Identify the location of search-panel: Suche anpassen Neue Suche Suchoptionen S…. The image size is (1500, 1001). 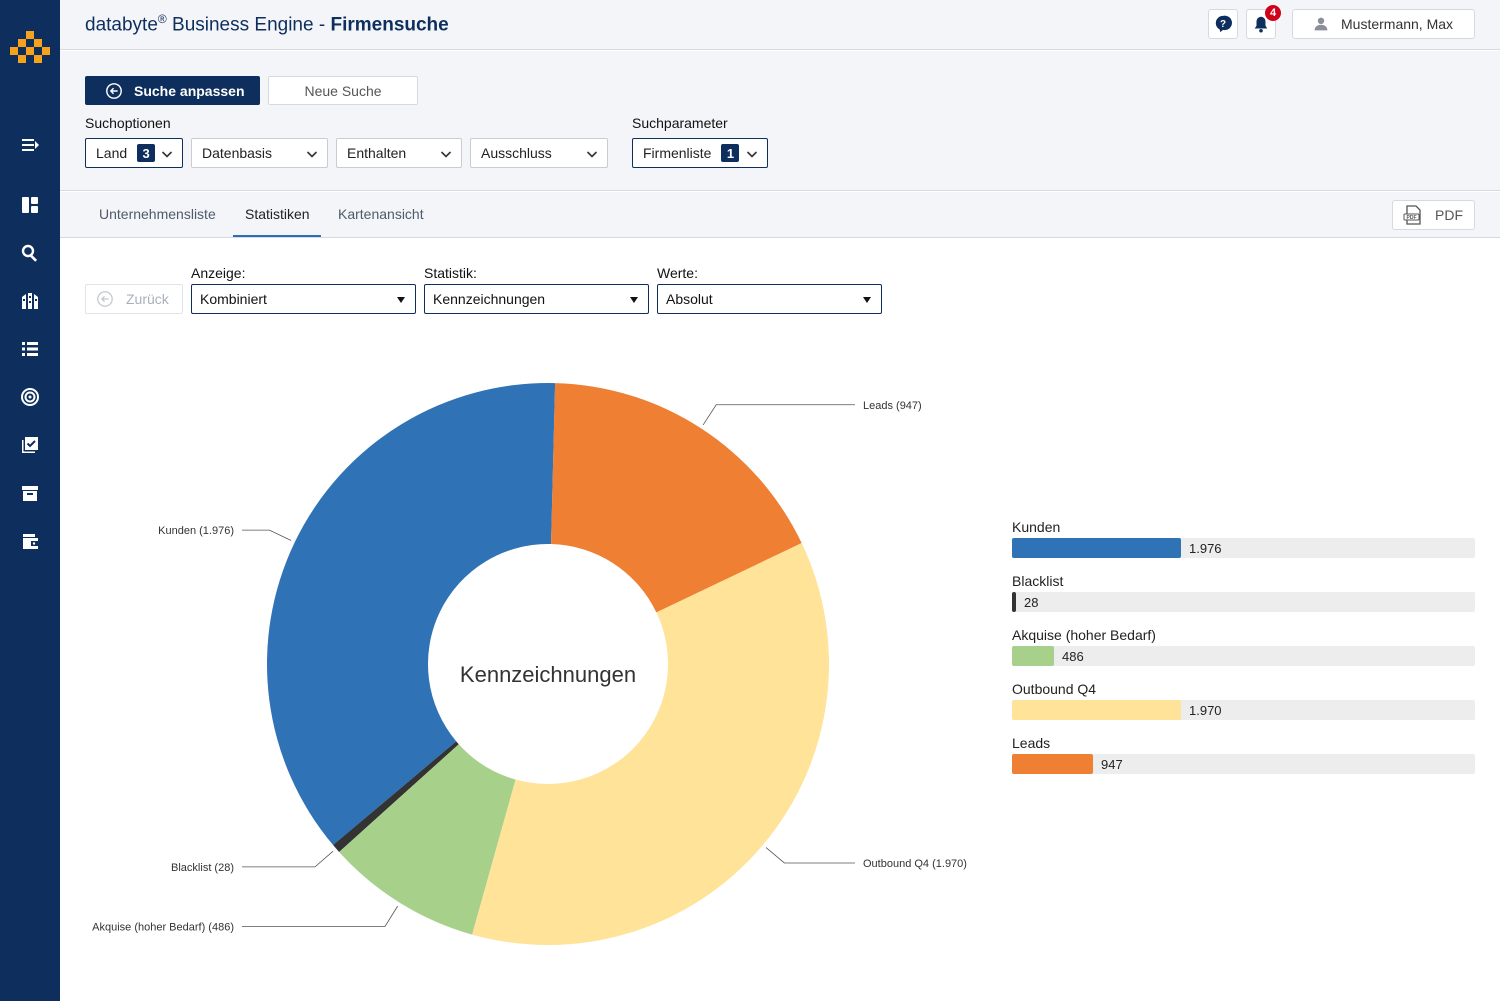
(780, 121).